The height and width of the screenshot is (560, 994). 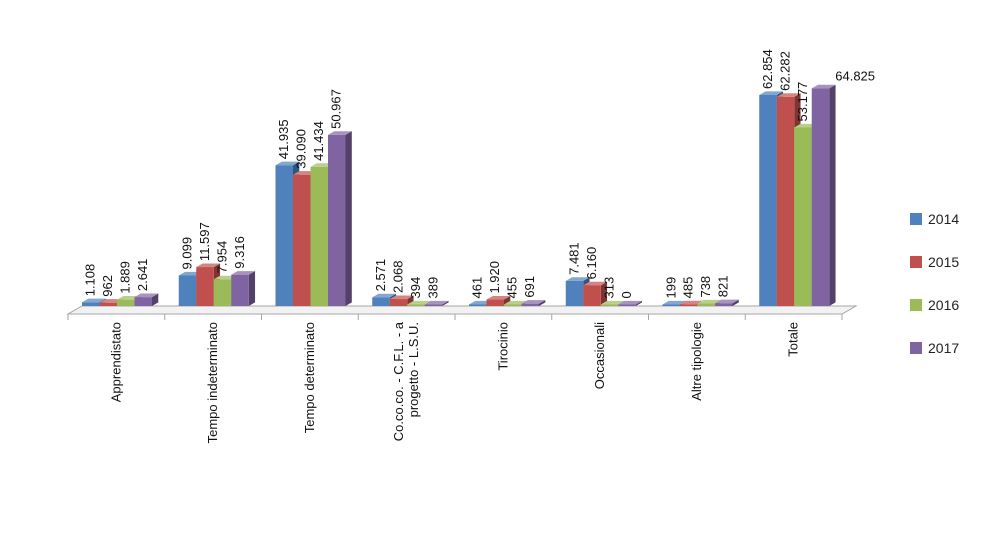 I want to click on legend-label: 2014, so click(x=944, y=219).